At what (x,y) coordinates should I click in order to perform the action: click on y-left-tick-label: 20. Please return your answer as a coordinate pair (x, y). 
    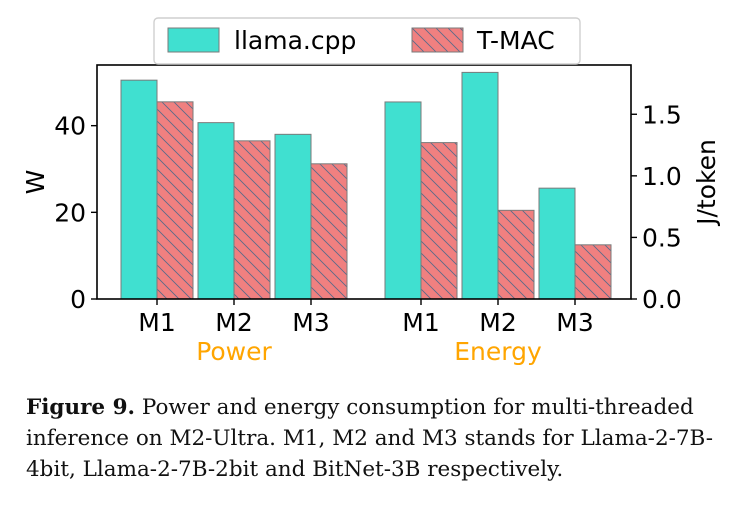
    Looking at the image, I should click on (70, 212).